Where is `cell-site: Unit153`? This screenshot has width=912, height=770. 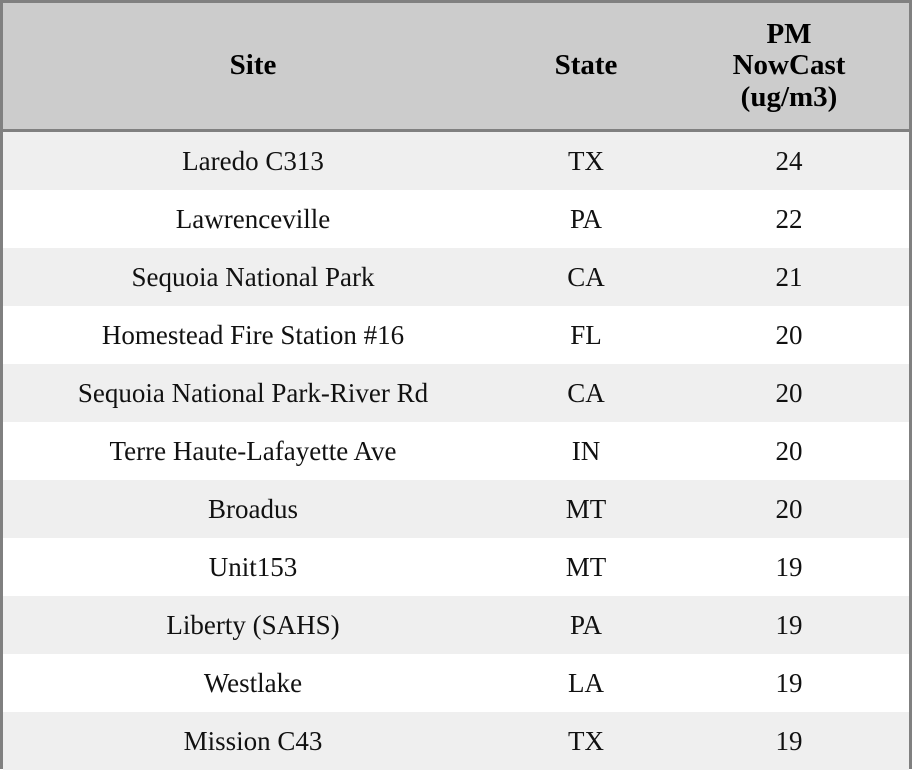 cell-site: Unit153 is located at coordinates (253, 567).